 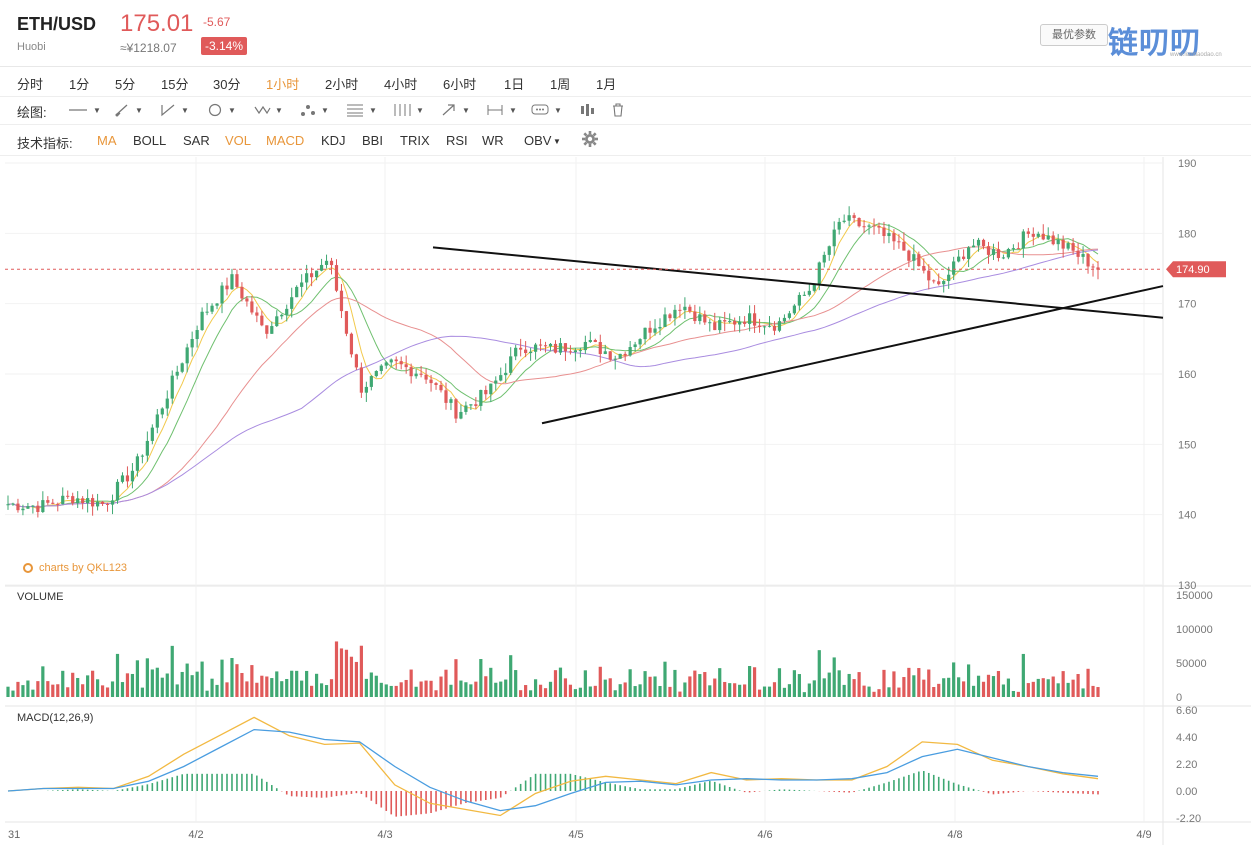 I want to click on pattern-tool-icon: ▼, so click(x=314, y=110).